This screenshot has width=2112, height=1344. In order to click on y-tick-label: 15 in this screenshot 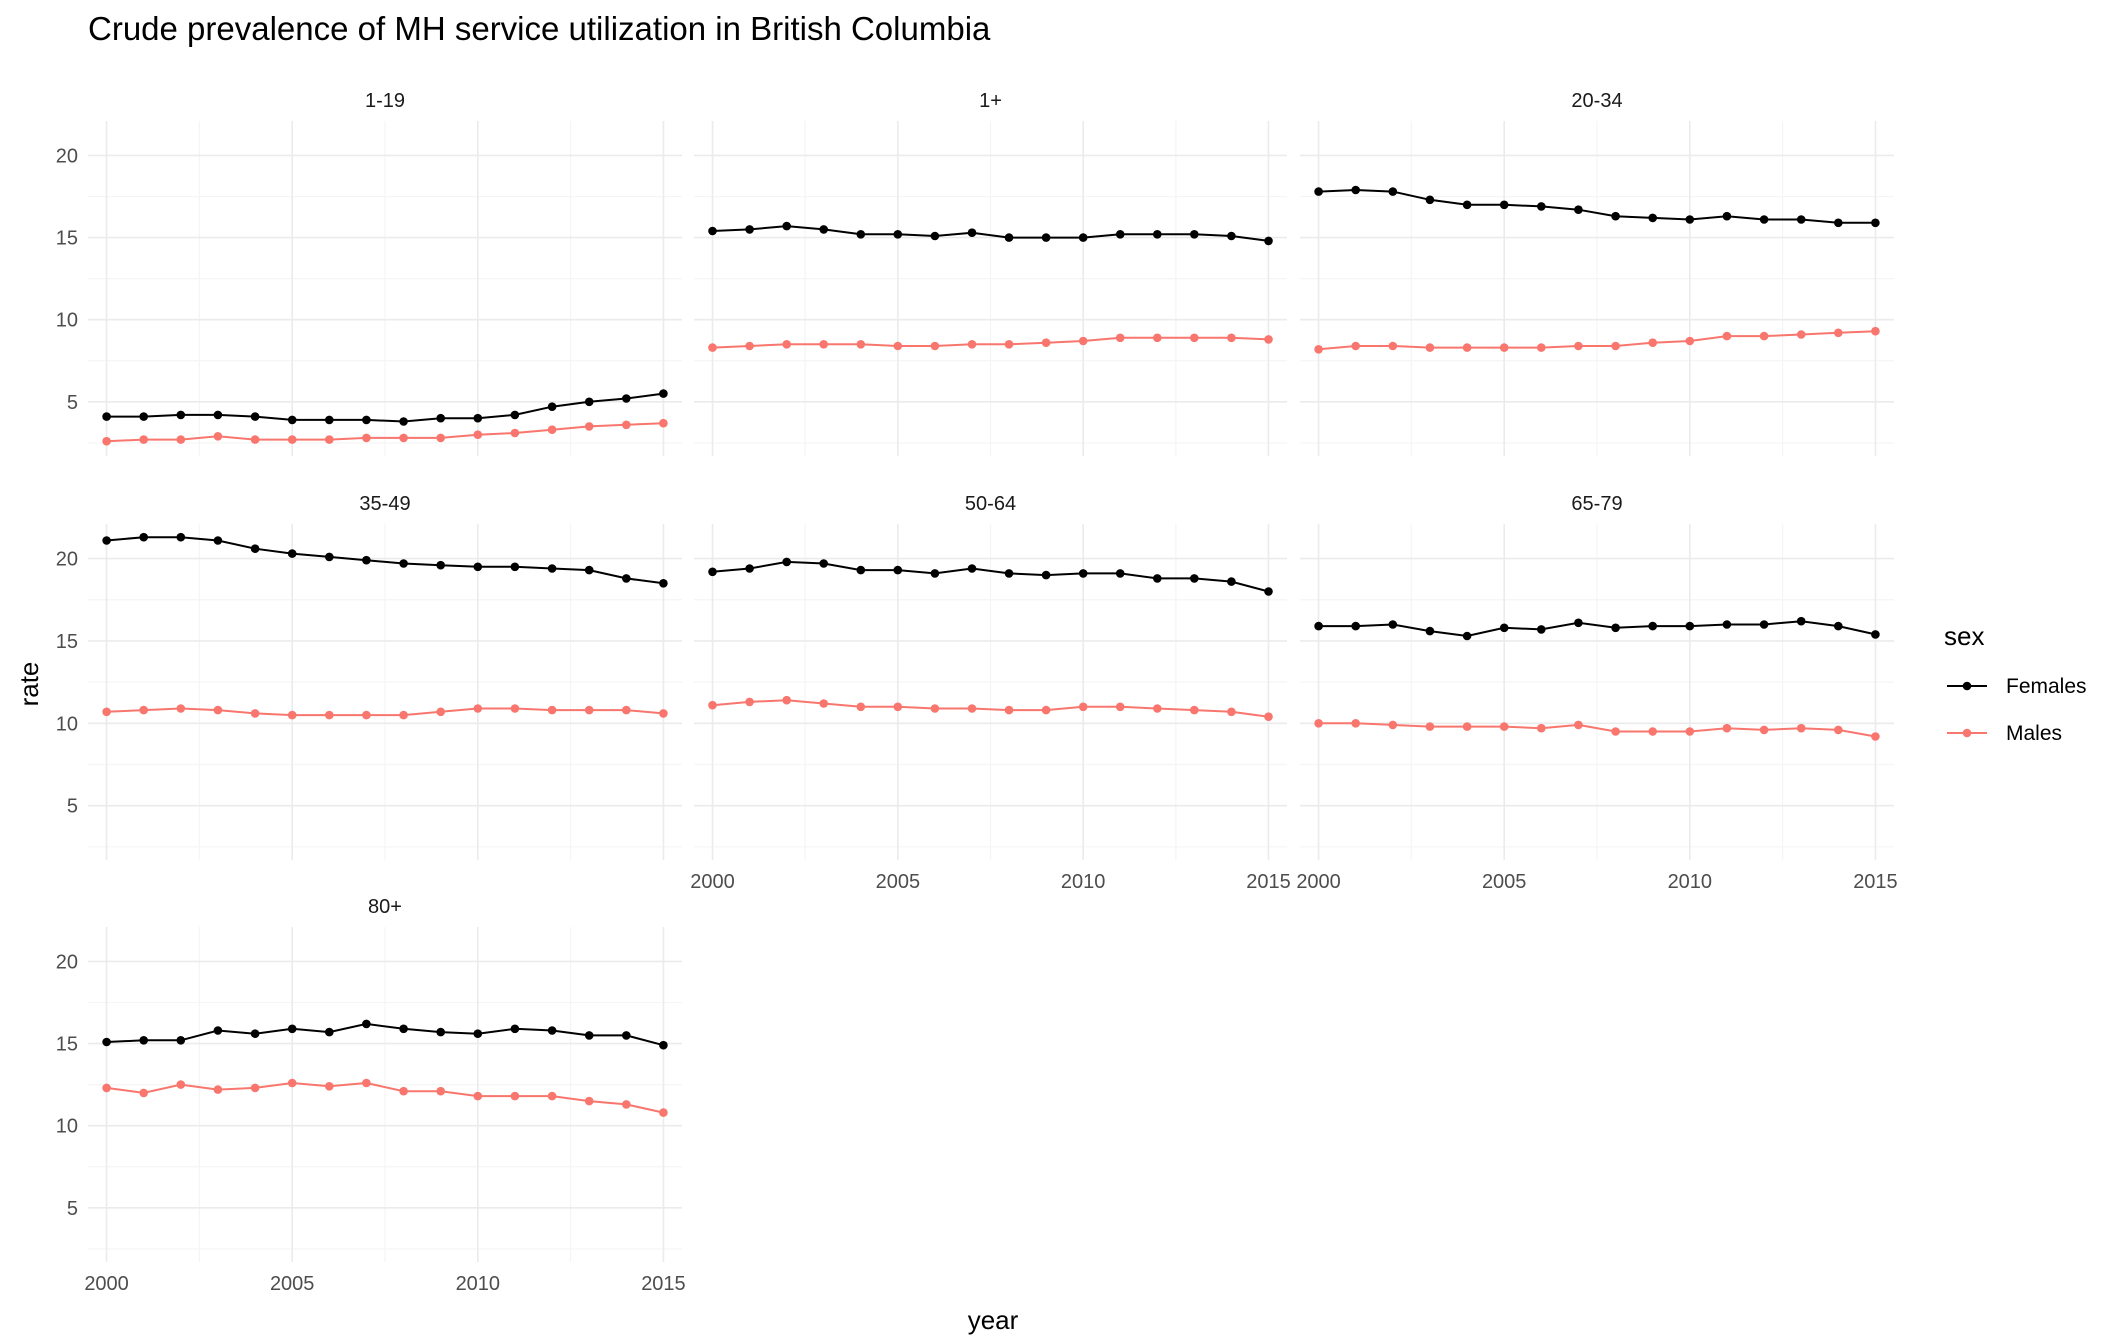, I will do `click(67, 1045)`.